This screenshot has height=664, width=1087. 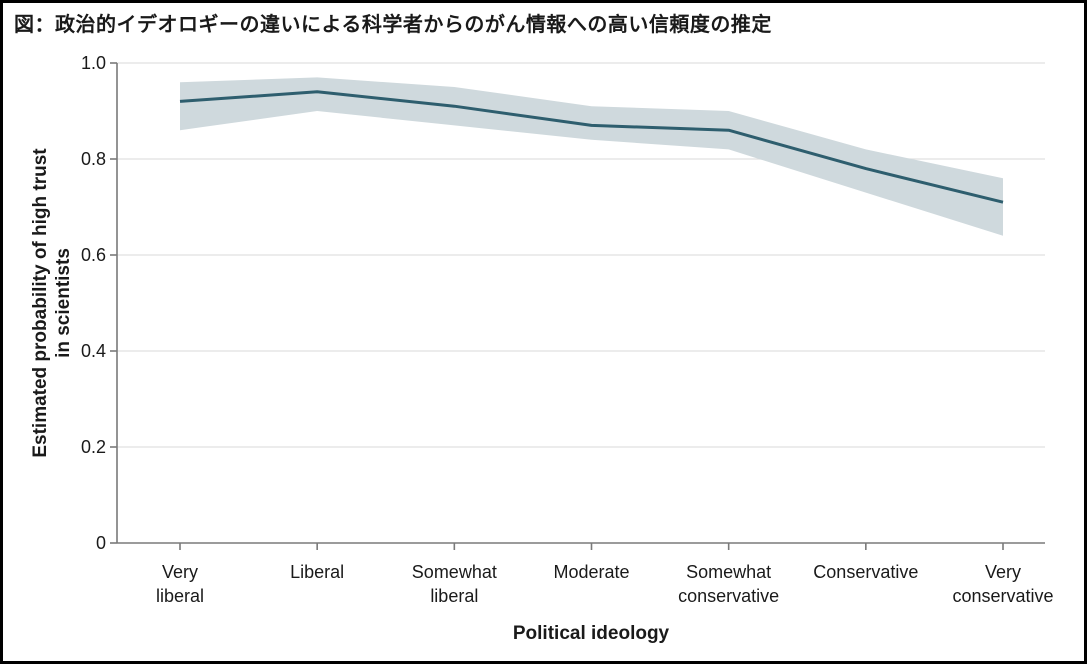 I want to click on y-tick-label: 0.8, so click(x=93, y=159).